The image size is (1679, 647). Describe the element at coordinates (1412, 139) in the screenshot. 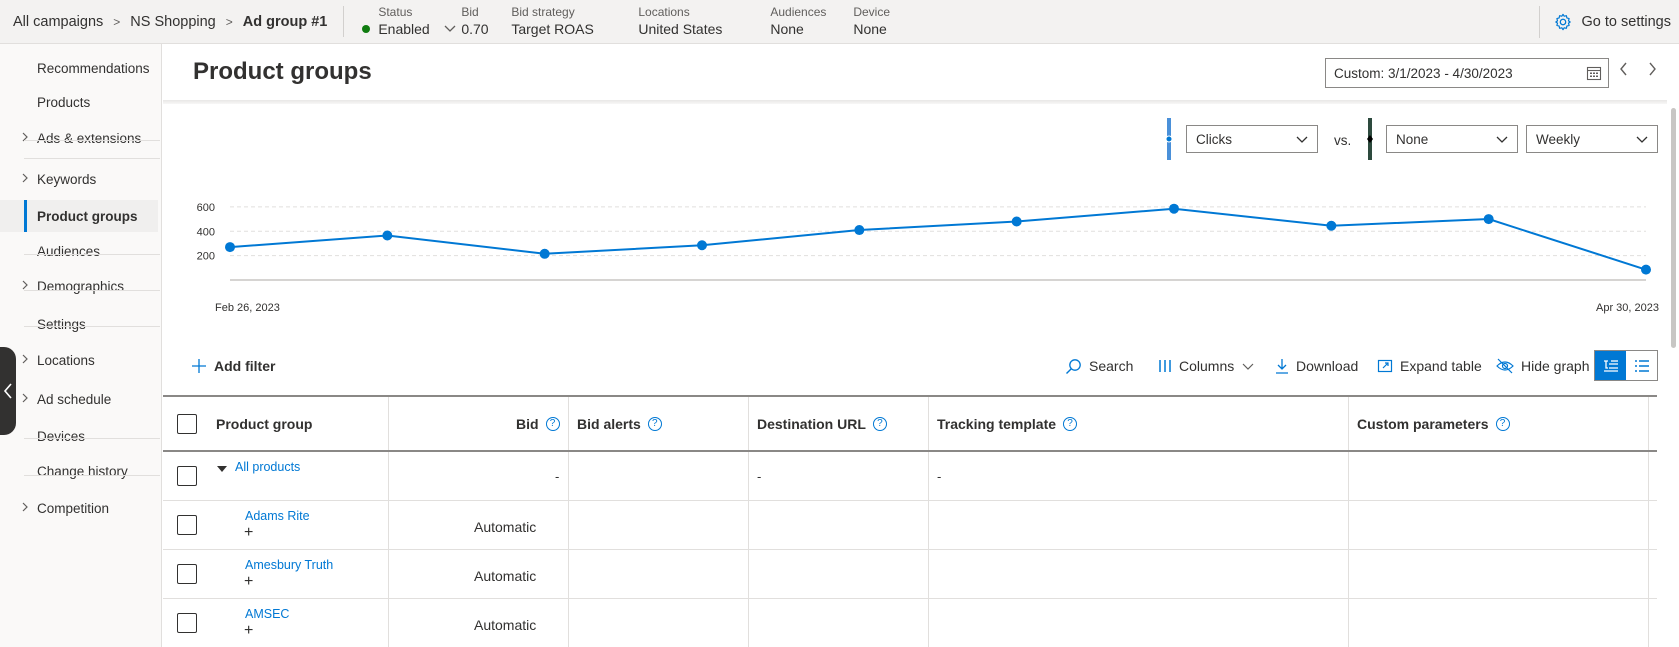

I see `secondary-metric-value: None` at that location.